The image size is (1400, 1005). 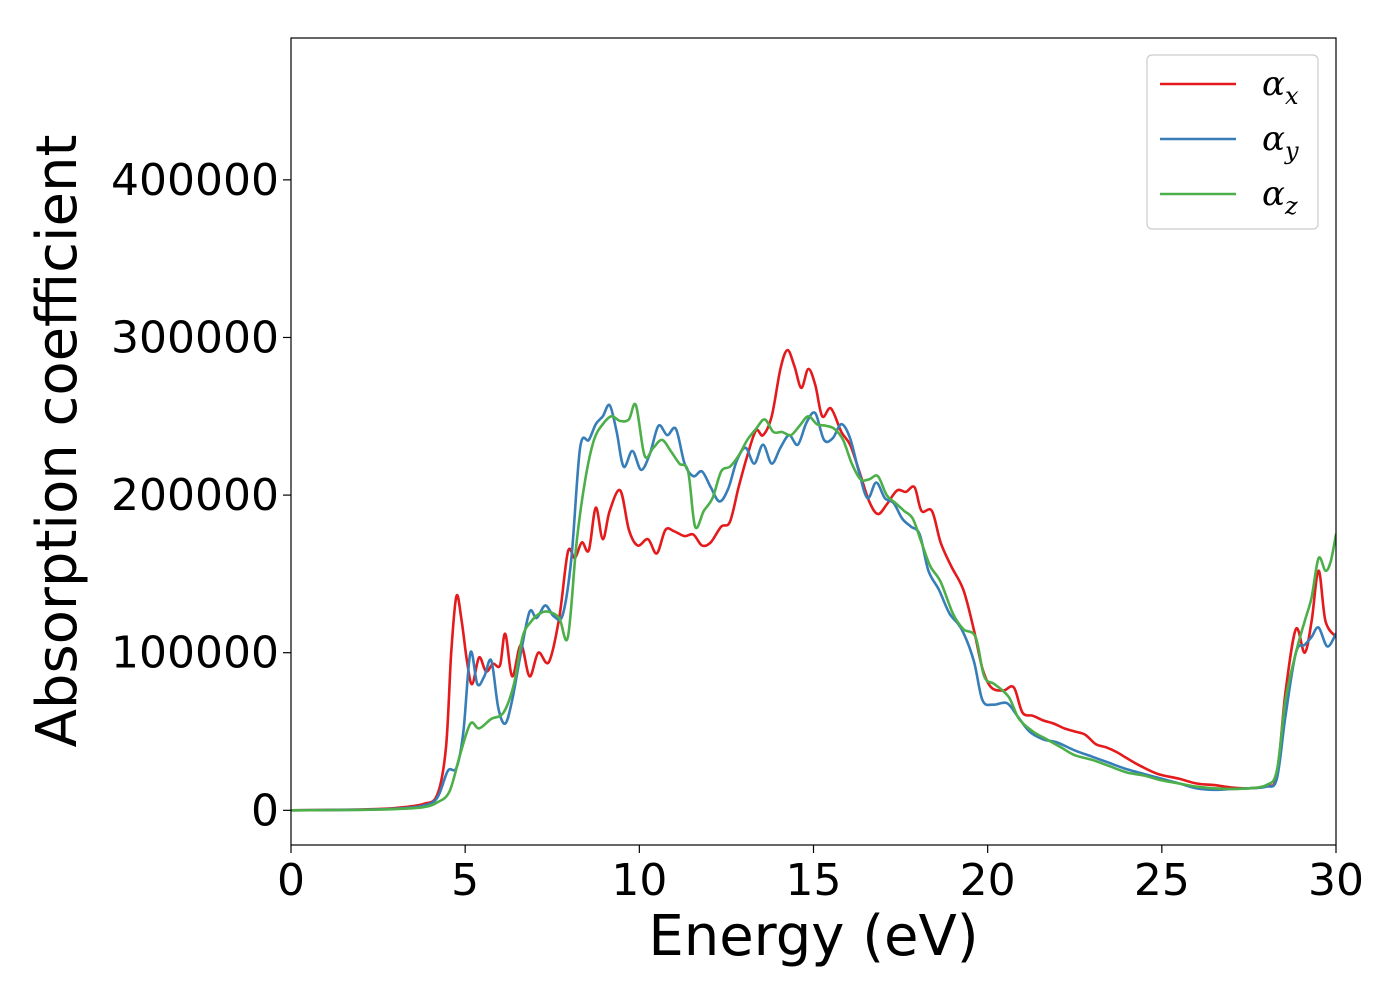 What do you see at coordinates (195, 337) in the screenshot?
I see `y-tick-label: 300000` at bounding box center [195, 337].